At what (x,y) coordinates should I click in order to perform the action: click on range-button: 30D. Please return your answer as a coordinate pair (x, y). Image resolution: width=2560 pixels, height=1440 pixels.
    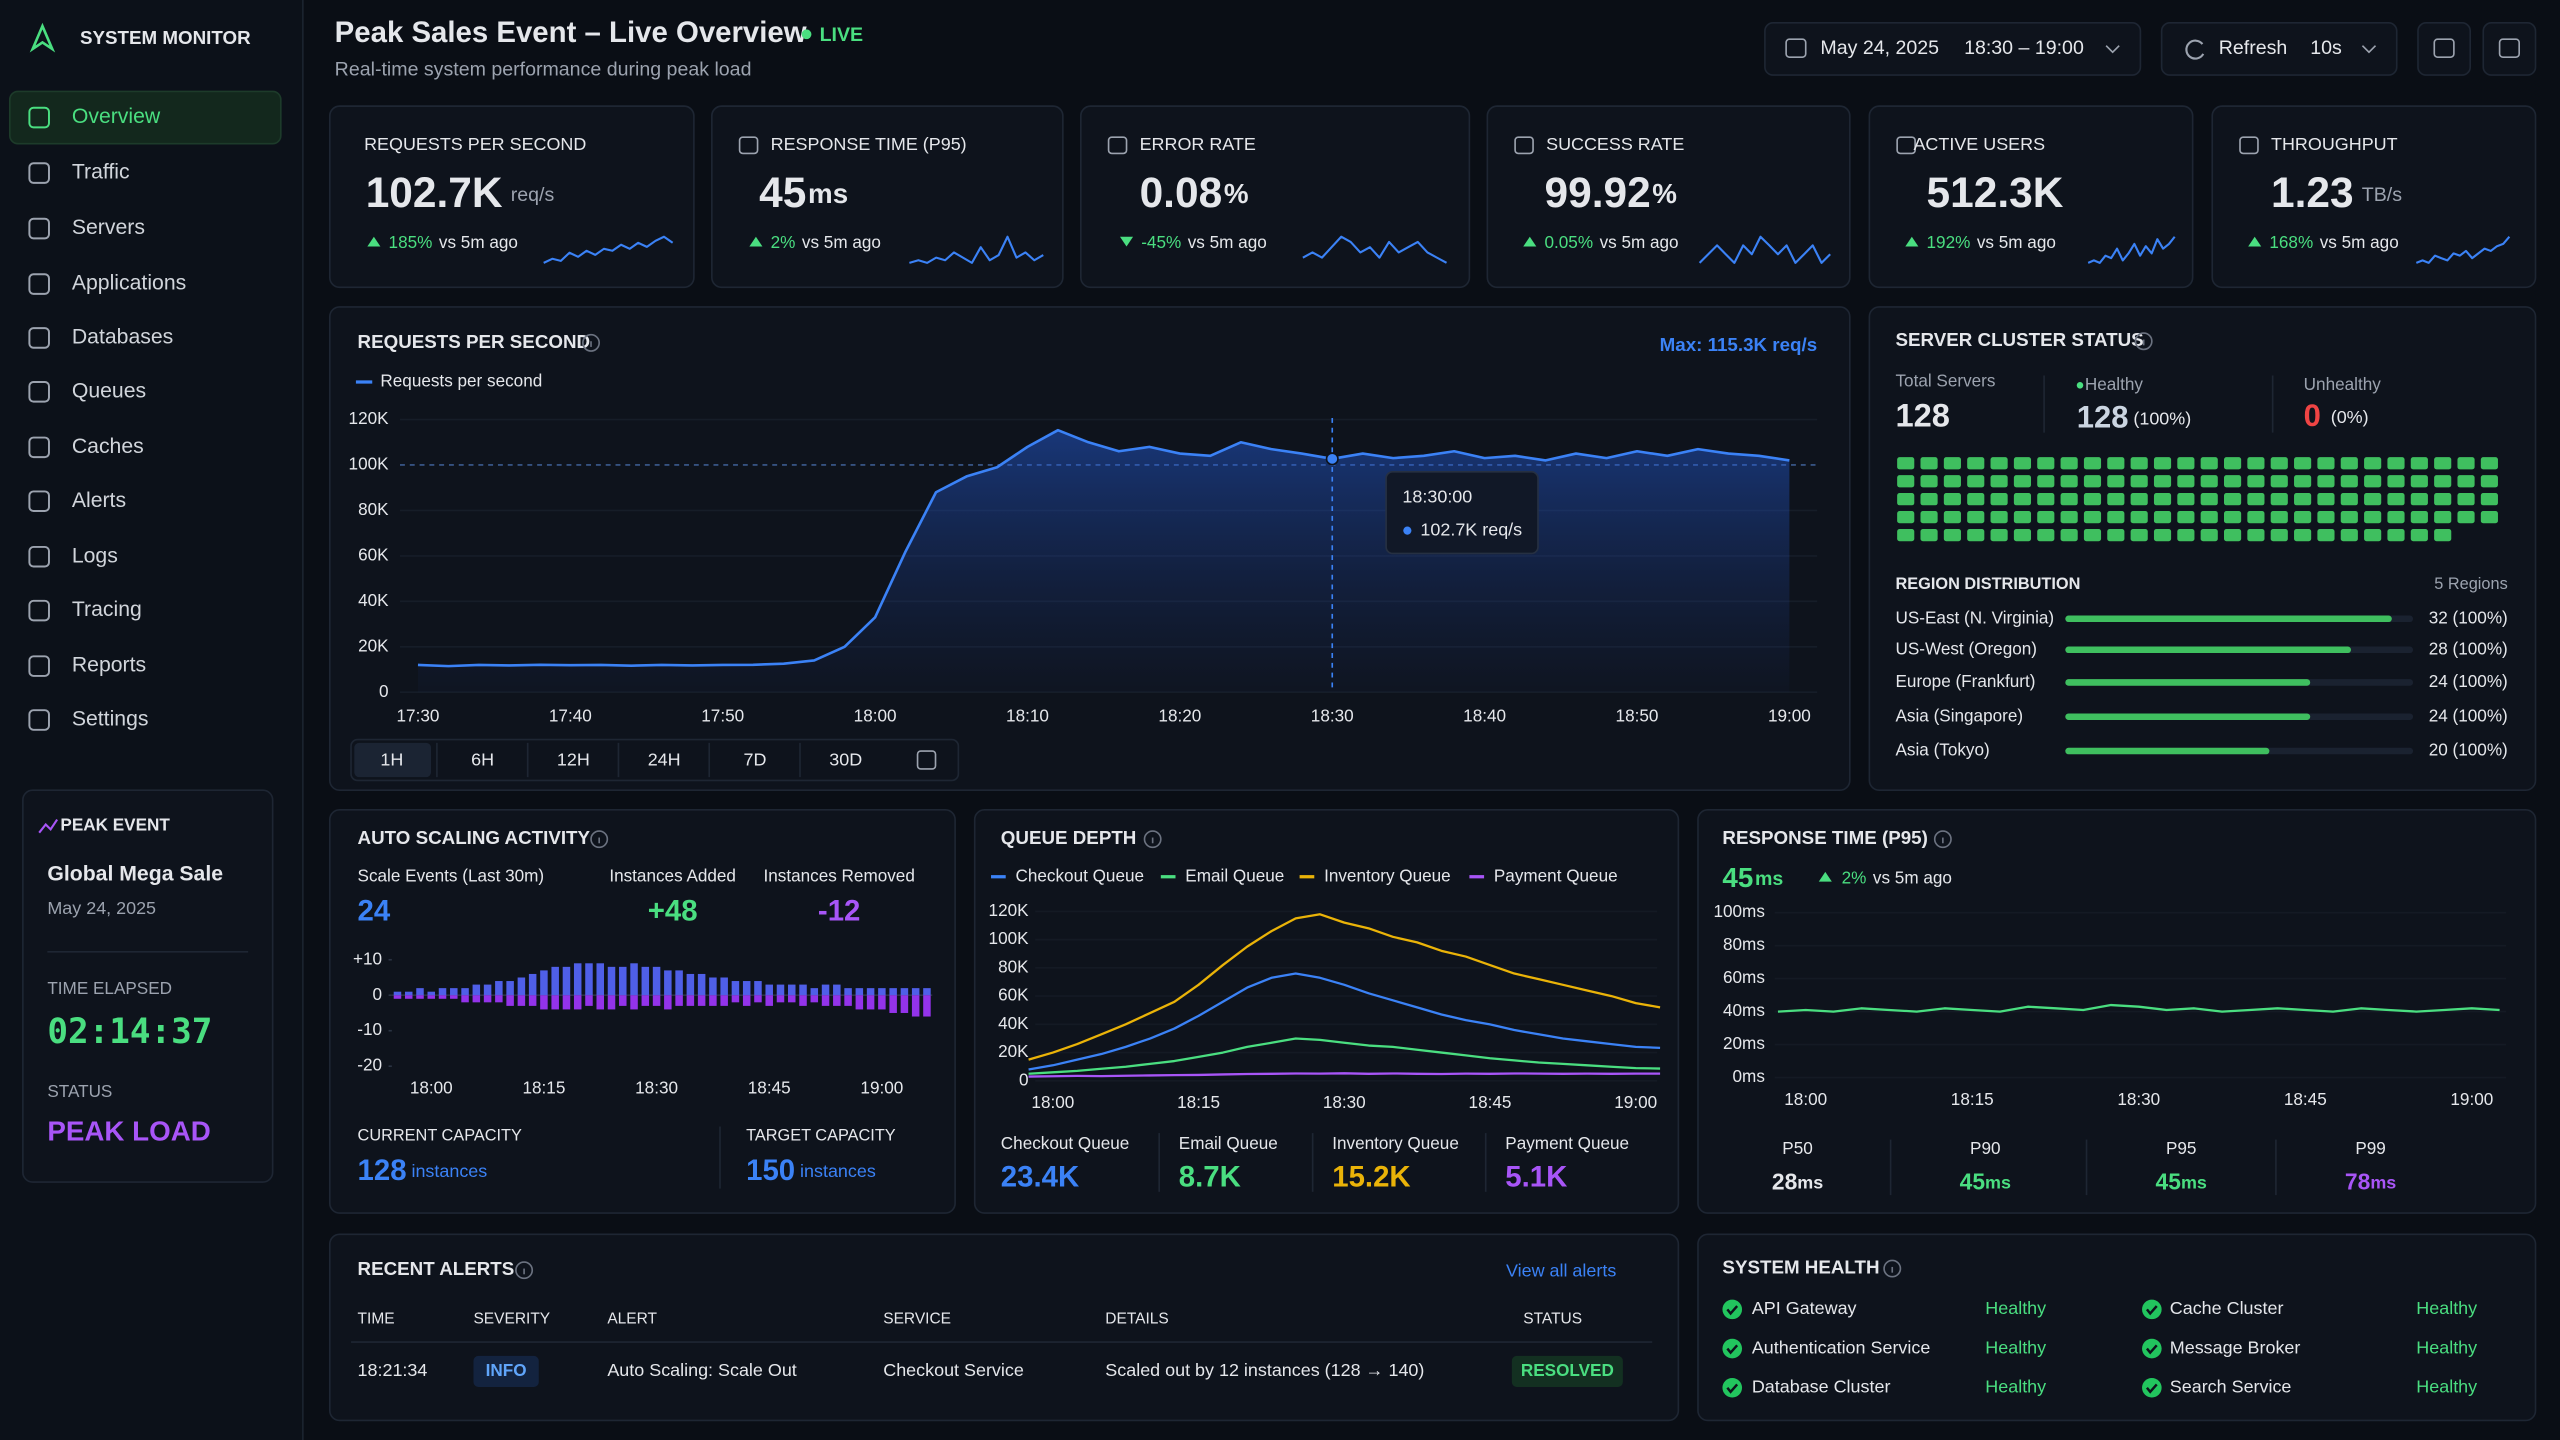
    Looking at the image, I should click on (845, 760).